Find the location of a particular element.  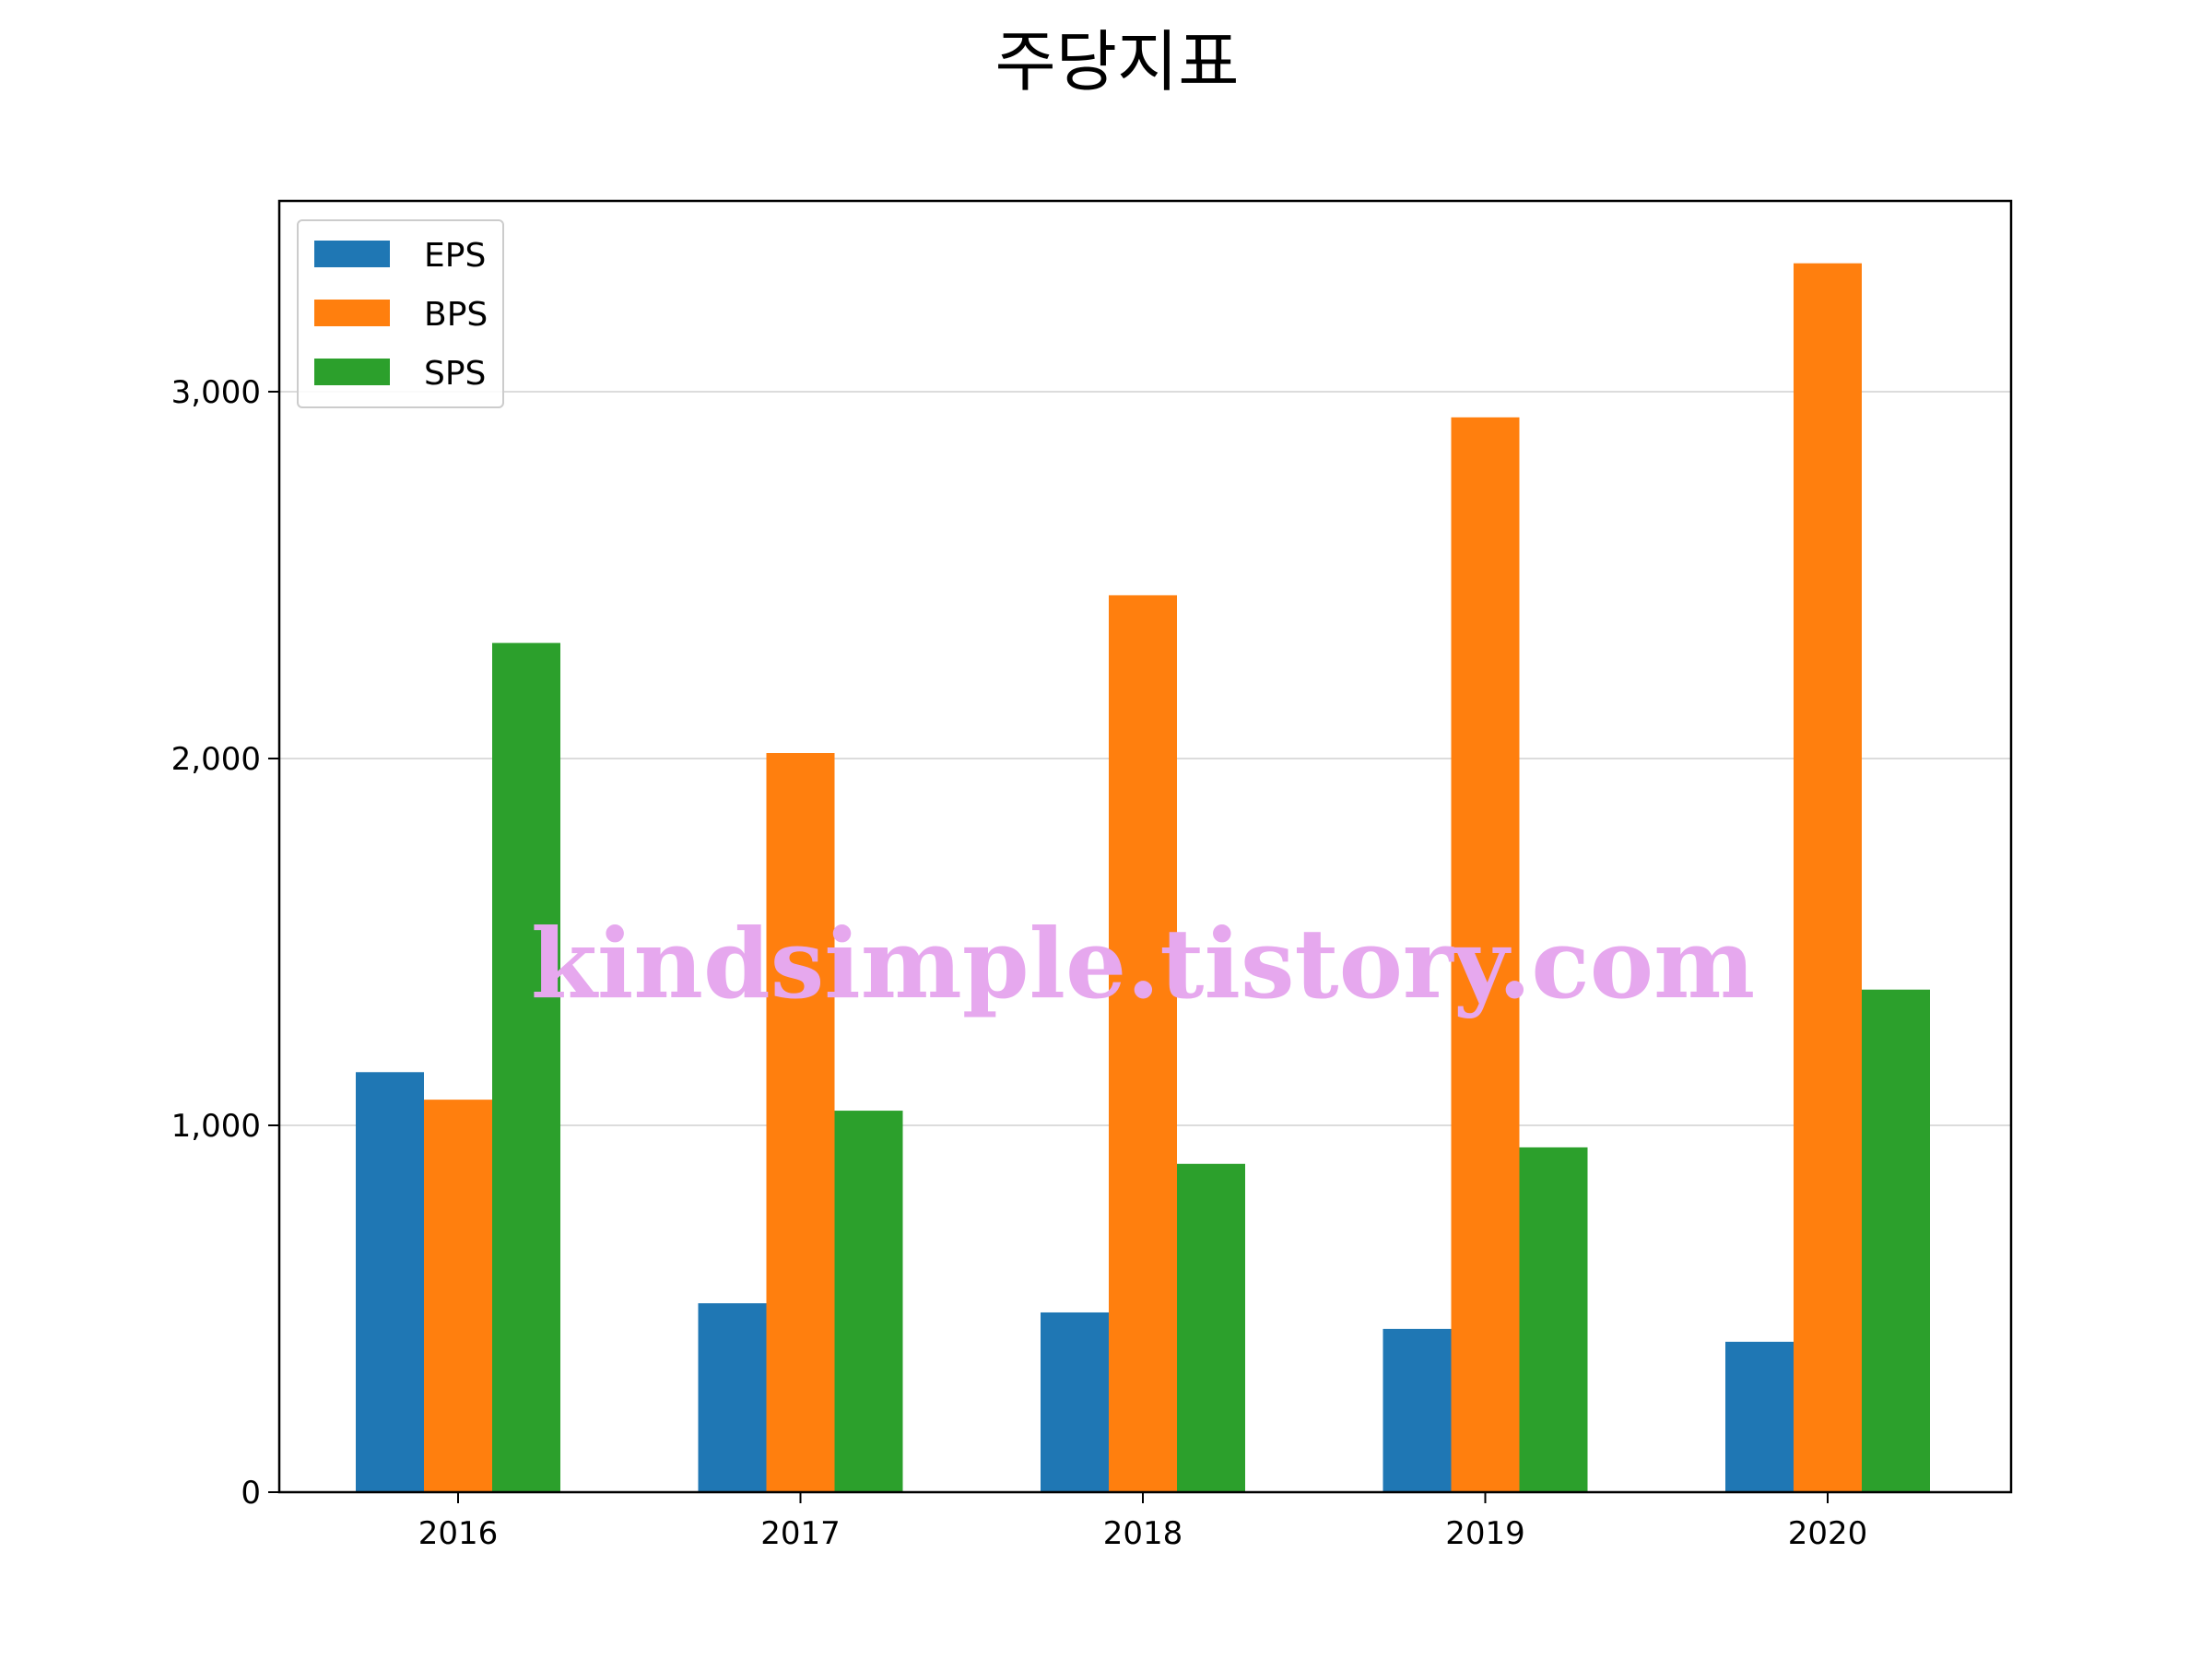

legend-label-eps: EPS is located at coordinates (455, 256).